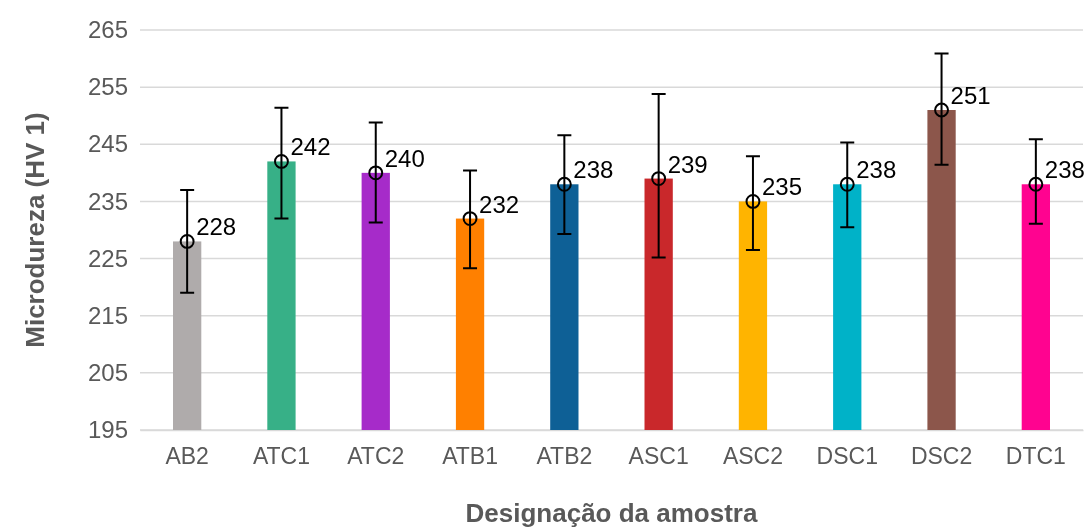  I want to click on x-tick-label: ATB2, so click(564, 456).